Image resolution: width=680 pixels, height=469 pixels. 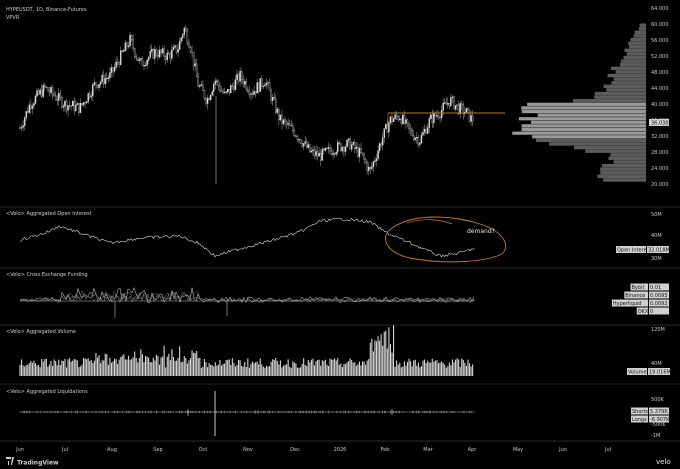 What do you see at coordinates (340, 450) in the screenshot?
I see `time-tick-label: 2026` at bounding box center [340, 450].